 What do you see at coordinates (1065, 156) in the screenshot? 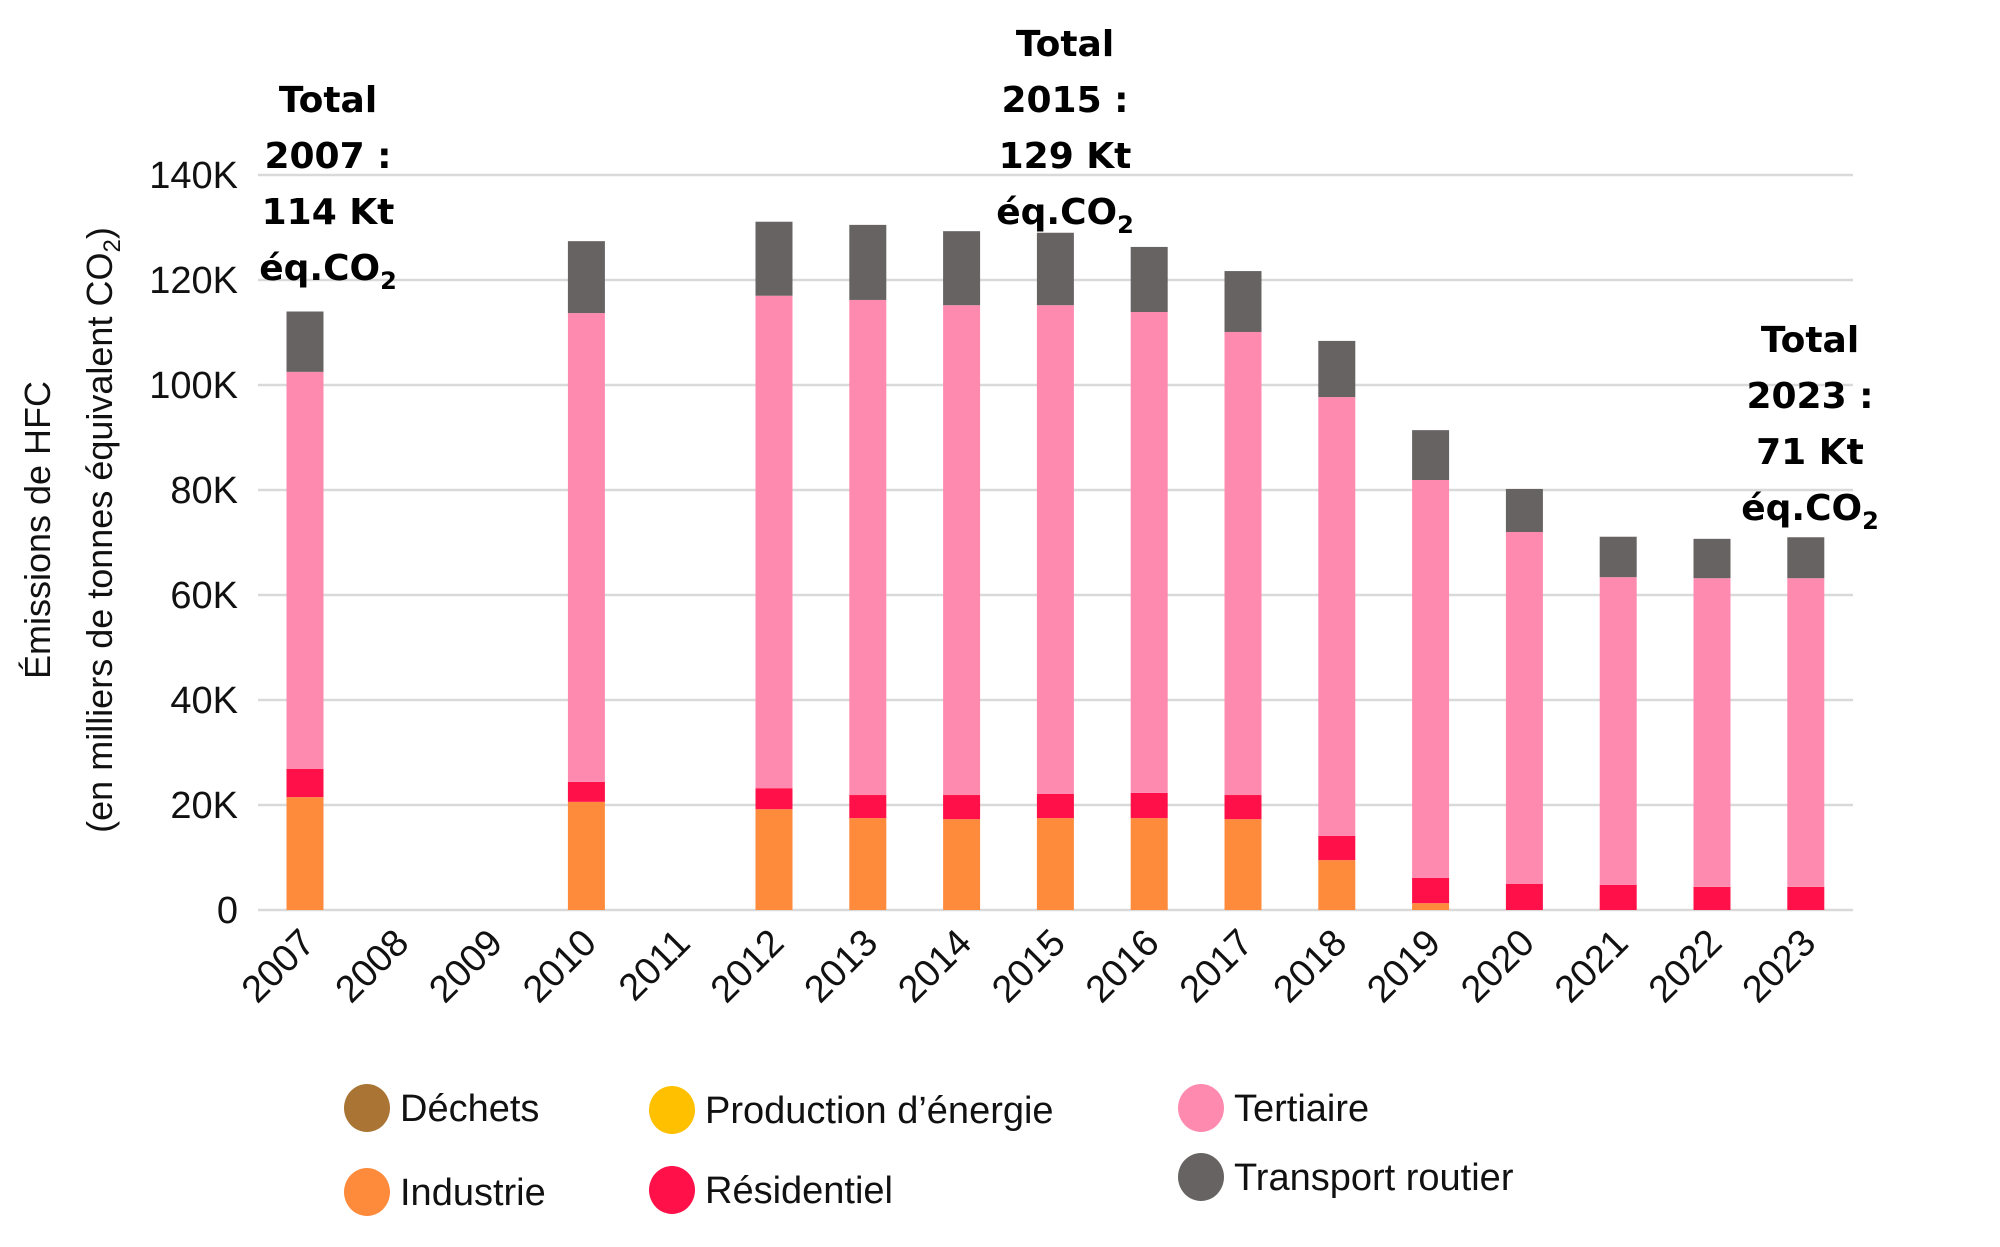
I see `annotation-line: 129 Kt` at bounding box center [1065, 156].